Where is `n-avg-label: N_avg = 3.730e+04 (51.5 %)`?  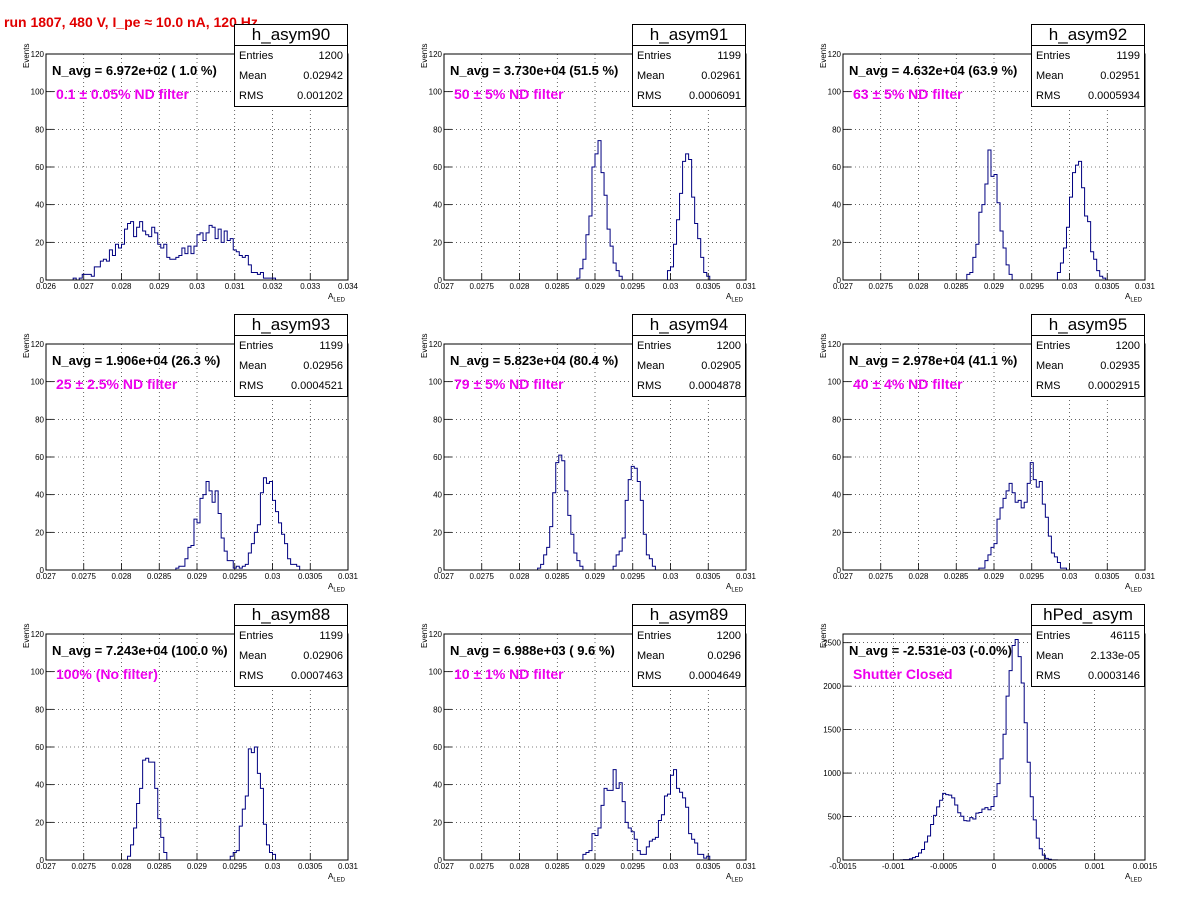 n-avg-label: N_avg = 3.730e+04 (51.5 %) is located at coordinates (534, 70).